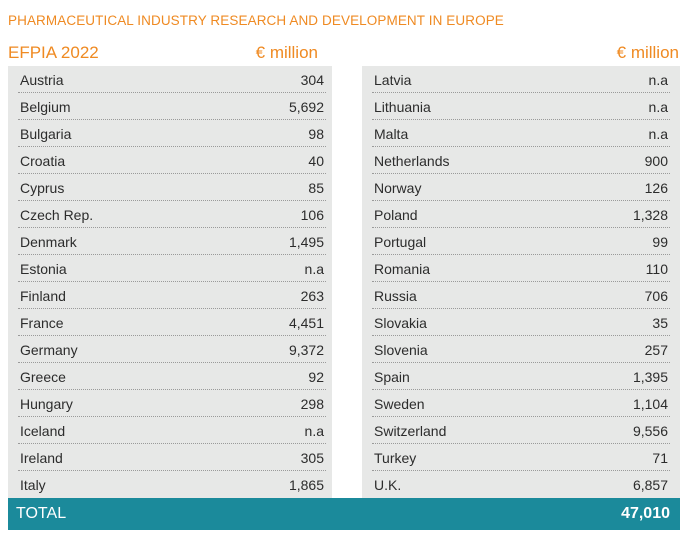  What do you see at coordinates (312, 404) in the screenshot?
I see `rd-value: 298` at bounding box center [312, 404].